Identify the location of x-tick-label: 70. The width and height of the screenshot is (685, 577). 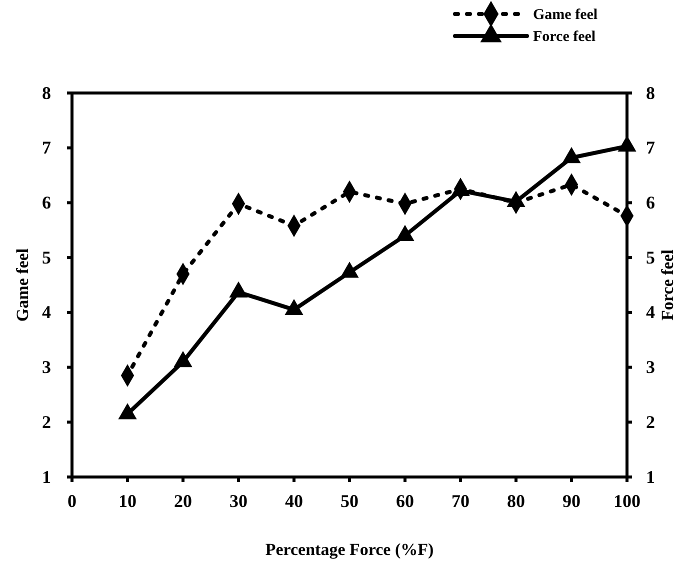
(461, 500).